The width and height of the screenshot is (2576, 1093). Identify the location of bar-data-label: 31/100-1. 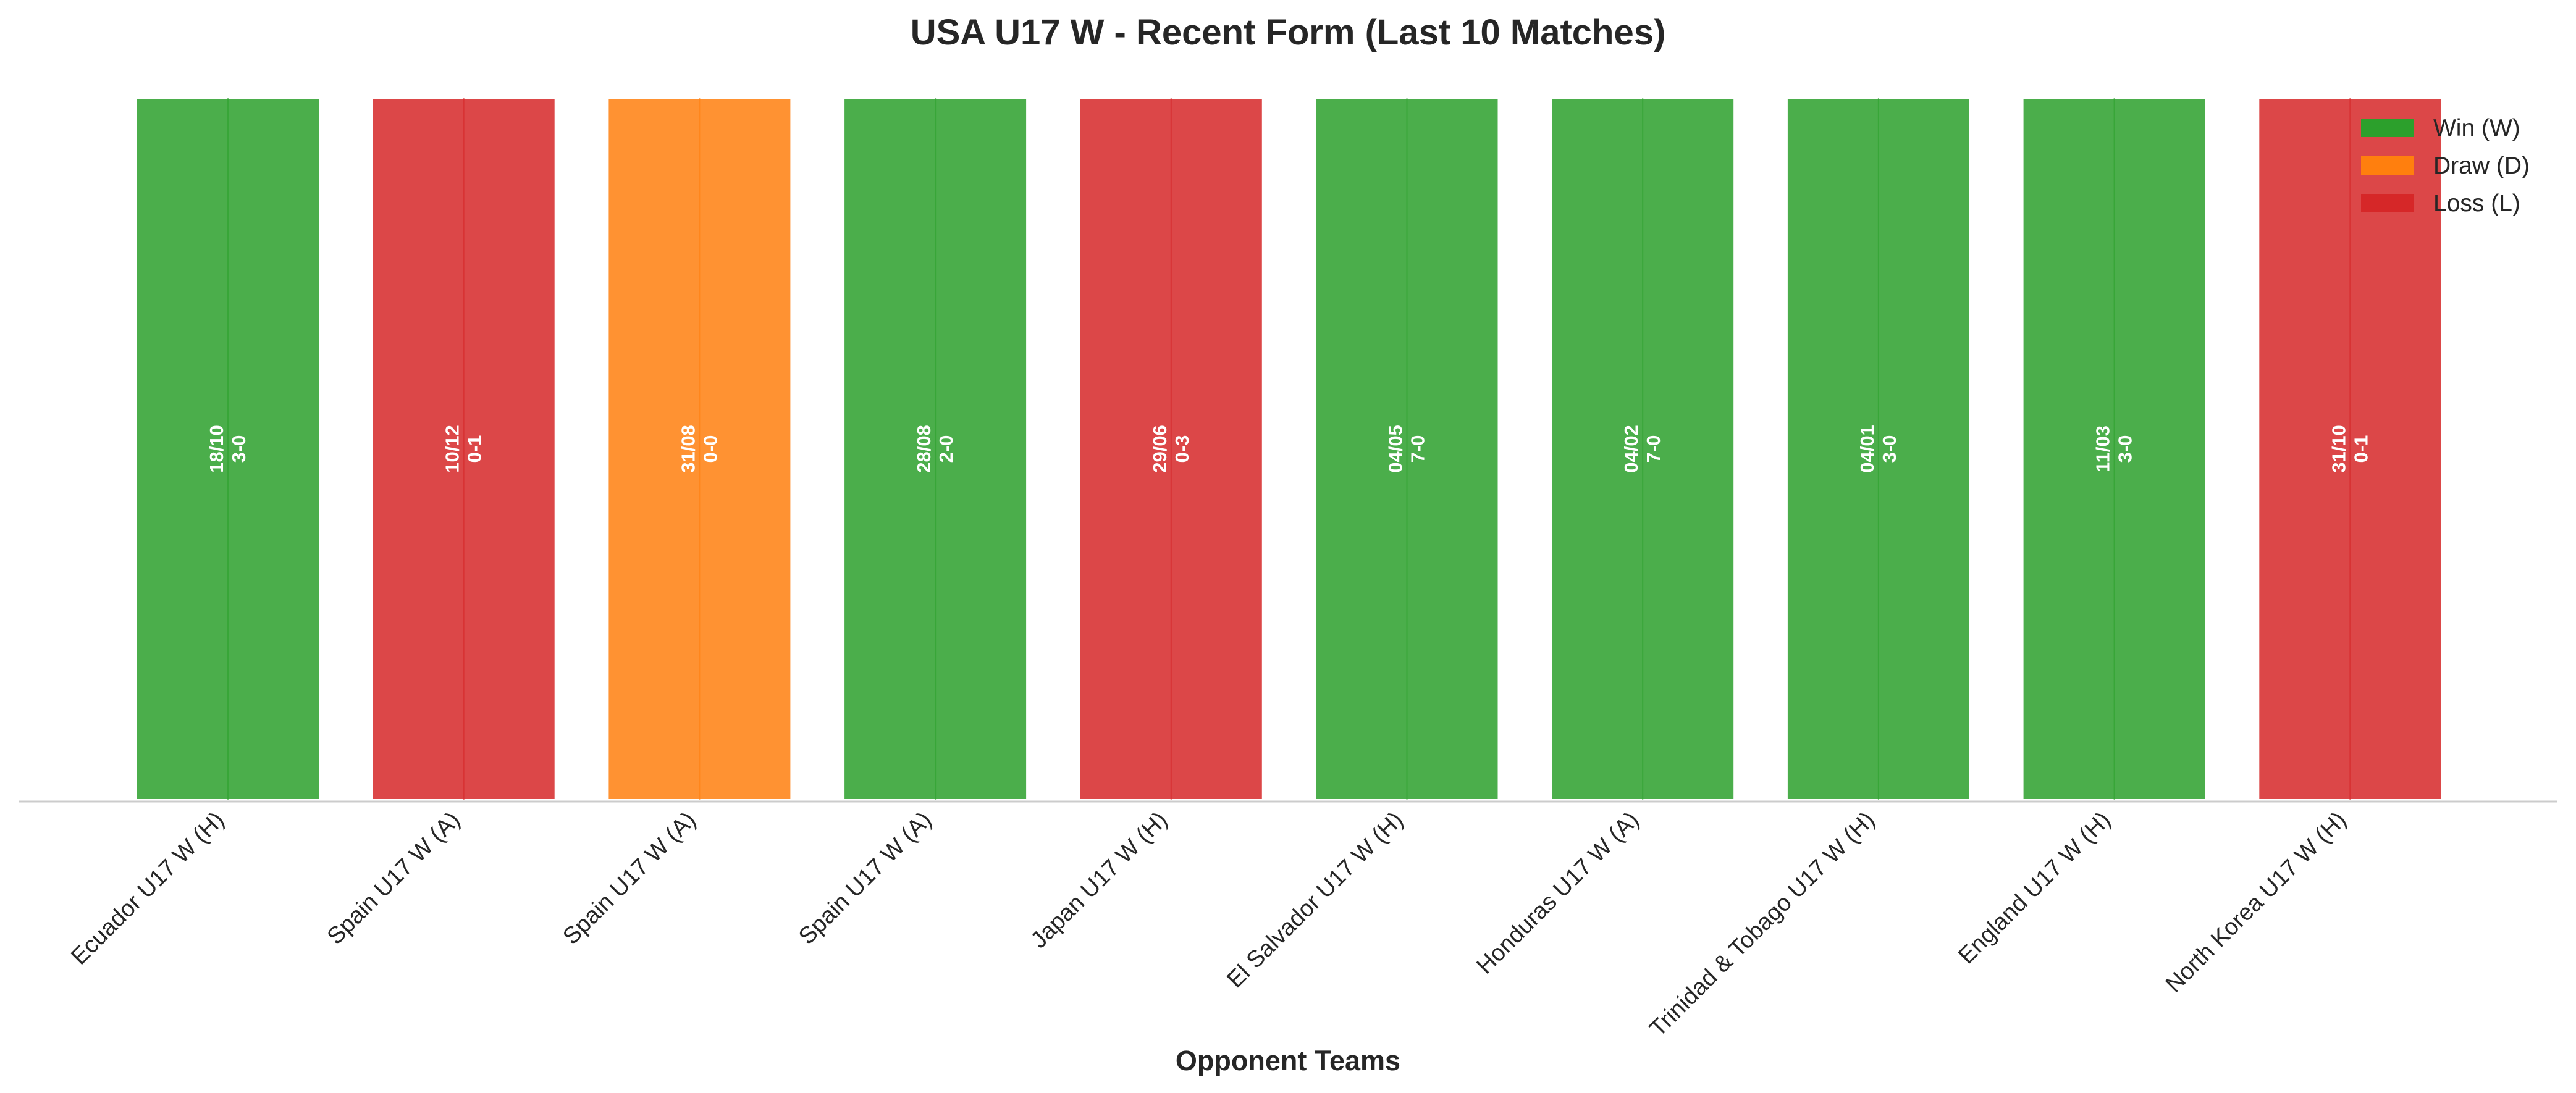
(2350, 449).